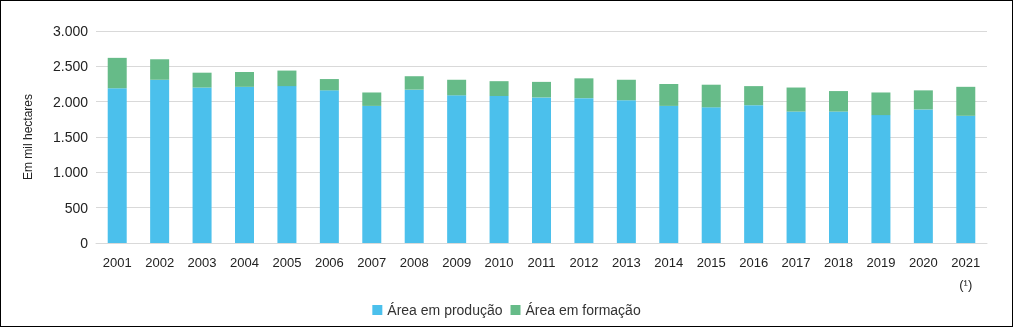  What do you see at coordinates (160, 262) in the screenshot?
I see `x-tick-label: 2002` at bounding box center [160, 262].